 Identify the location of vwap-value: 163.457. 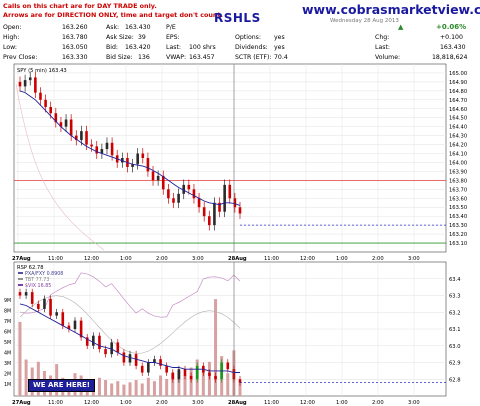
(202, 57).